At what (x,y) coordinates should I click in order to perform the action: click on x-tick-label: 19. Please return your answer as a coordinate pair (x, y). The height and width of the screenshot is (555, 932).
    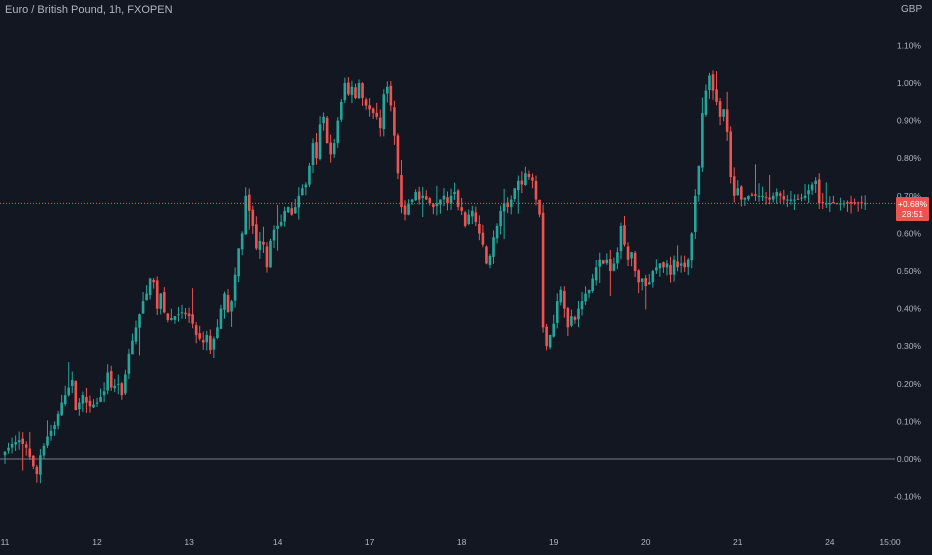
    Looking at the image, I should click on (554, 542).